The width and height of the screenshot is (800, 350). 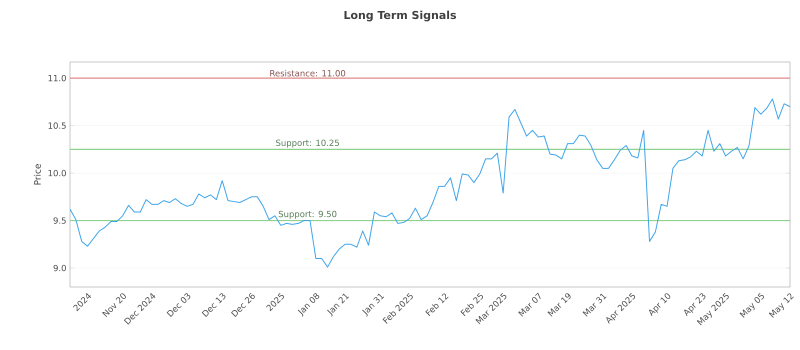 What do you see at coordinates (114, 305) in the screenshot?
I see `x-tick-label: Nov 20` at bounding box center [114, 305].